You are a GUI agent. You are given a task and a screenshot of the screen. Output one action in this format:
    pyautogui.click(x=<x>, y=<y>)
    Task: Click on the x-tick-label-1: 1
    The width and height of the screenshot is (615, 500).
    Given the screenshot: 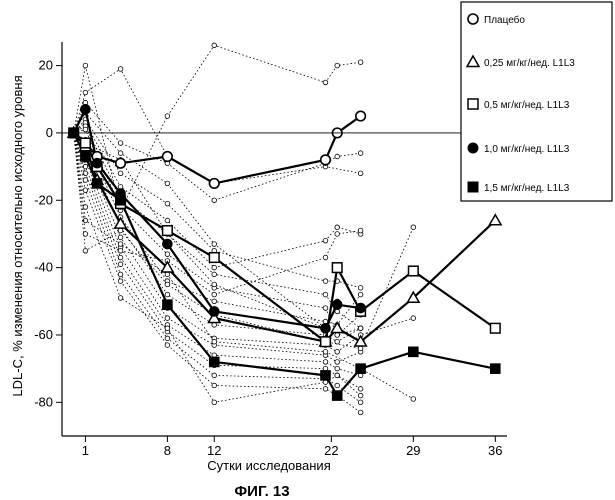 What is the action you would take?
    pyautogui.click(x=85, y=450)
    